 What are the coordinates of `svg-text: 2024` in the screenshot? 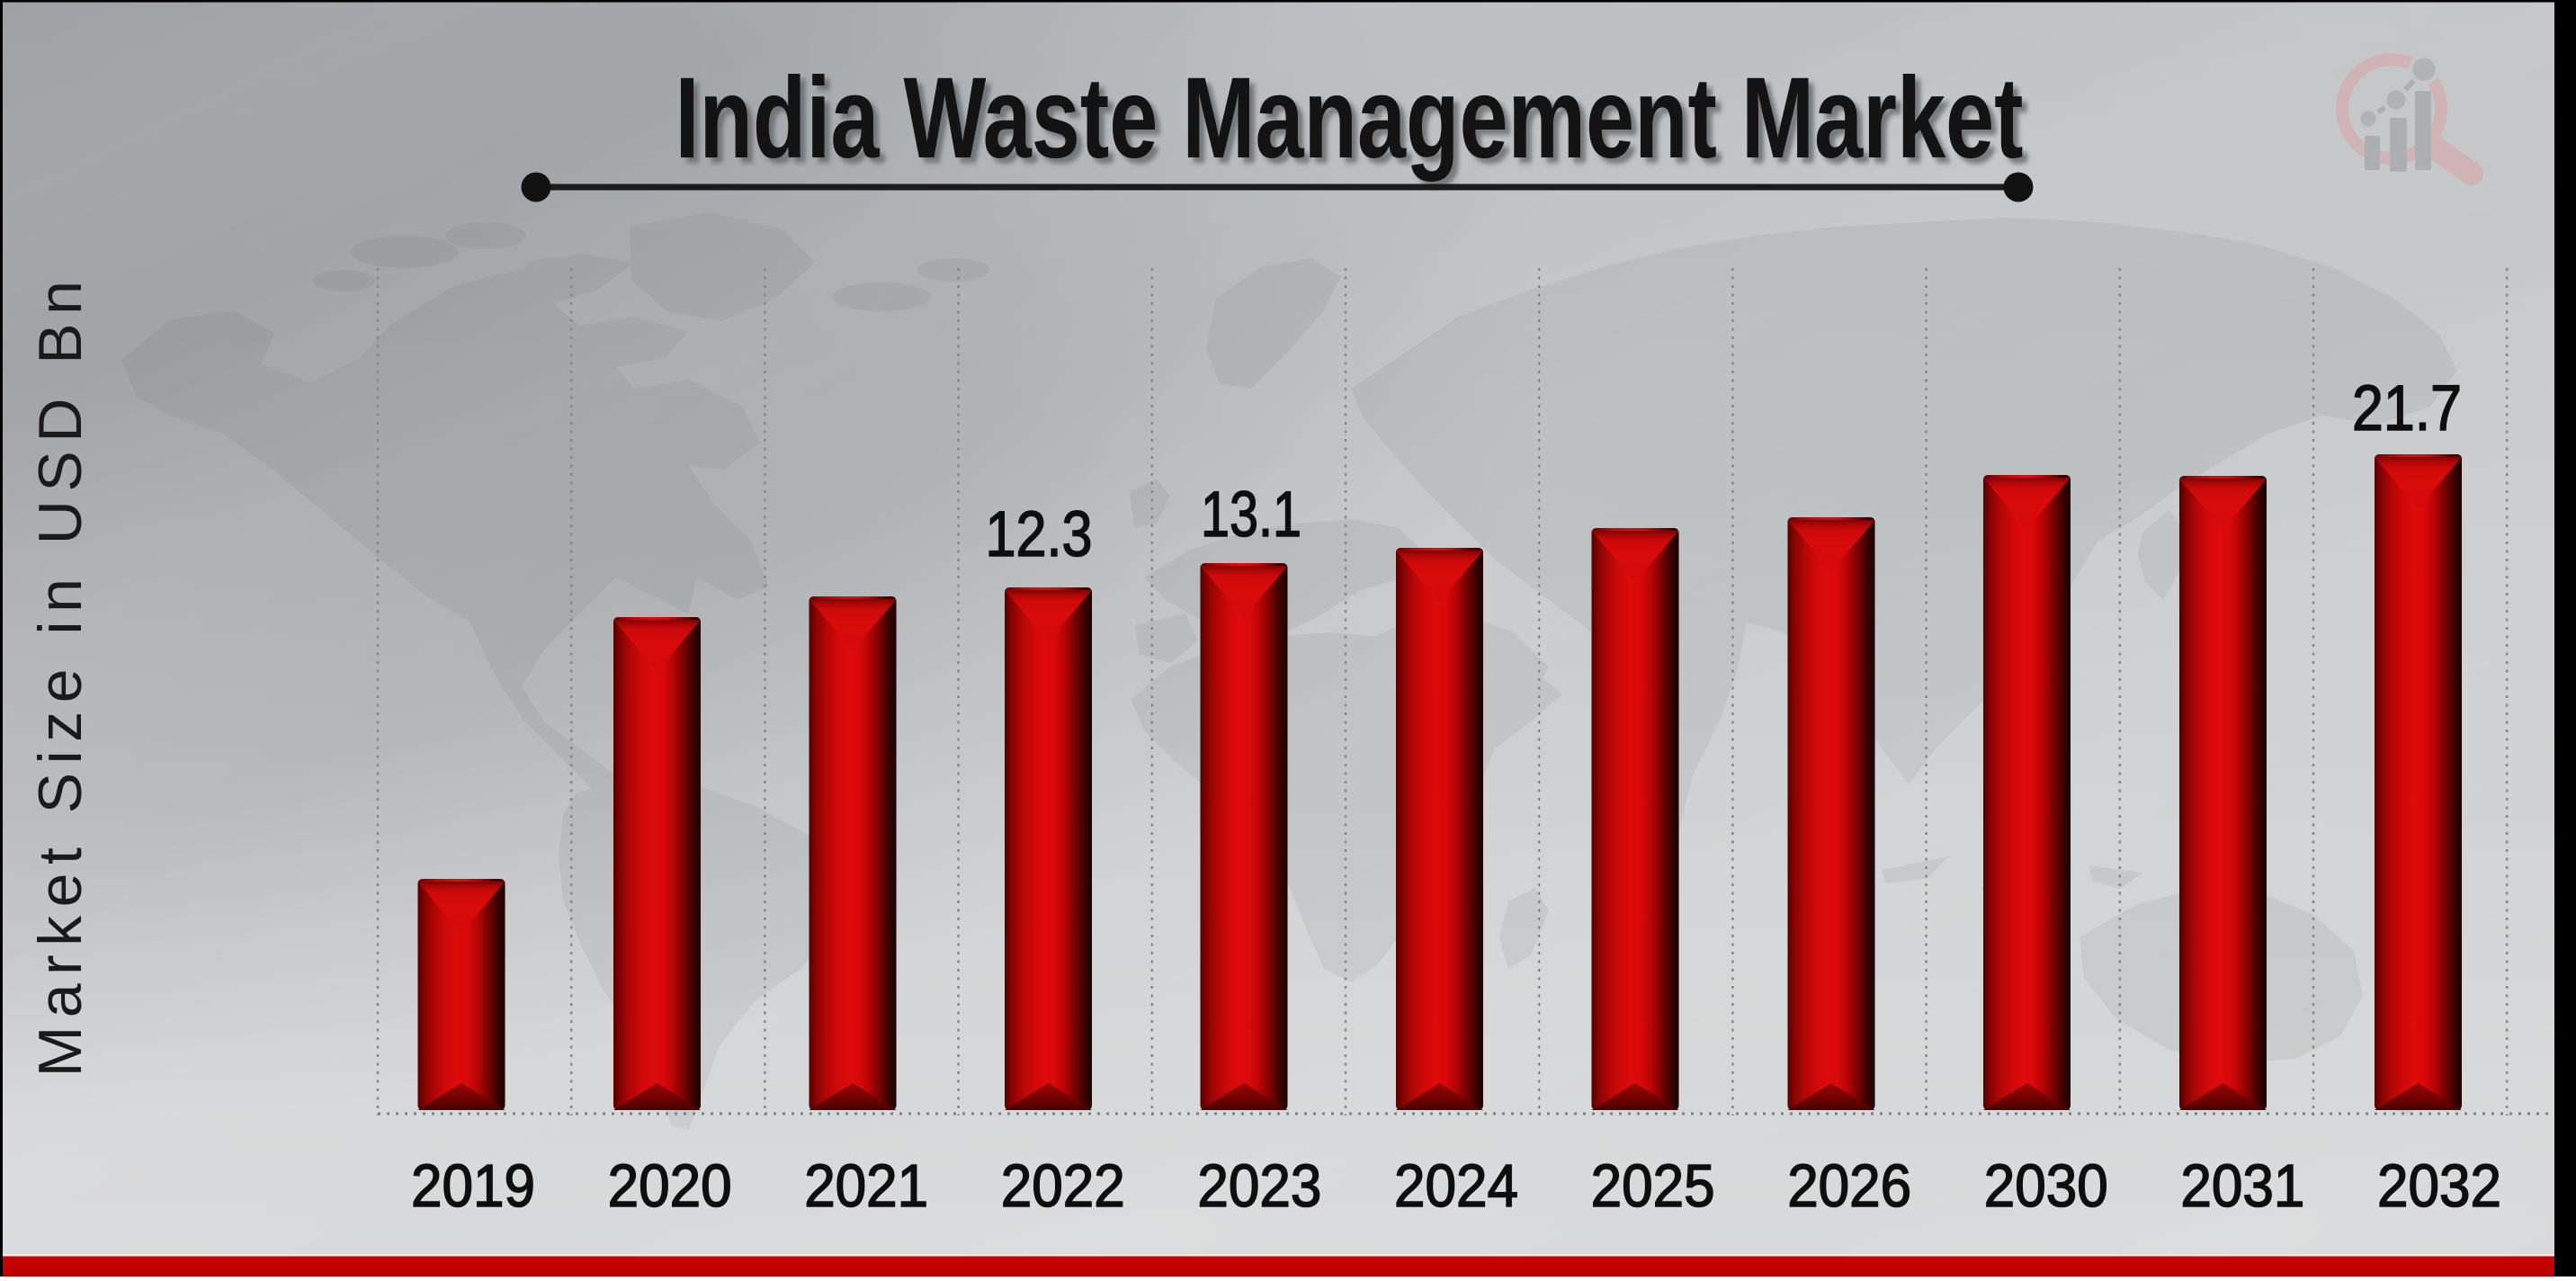 It's located at (1456, 1186).